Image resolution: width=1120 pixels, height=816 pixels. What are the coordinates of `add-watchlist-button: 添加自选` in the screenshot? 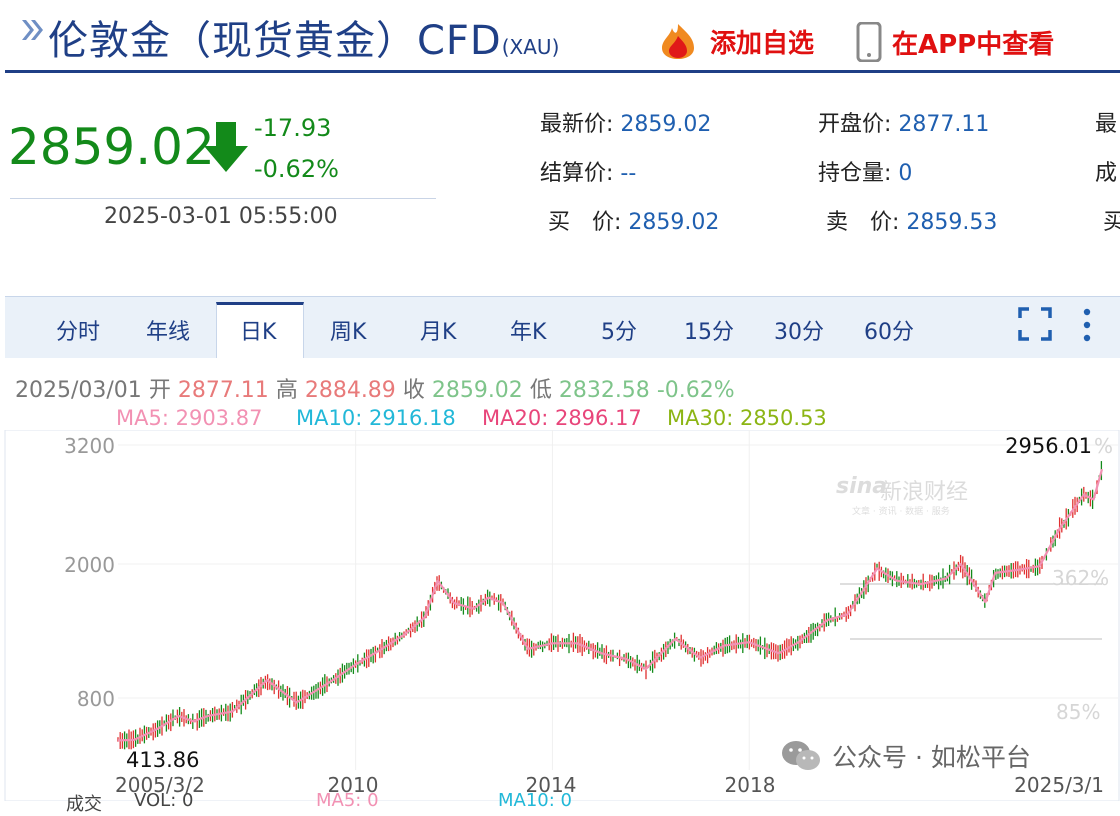 It's located at (735, 41).